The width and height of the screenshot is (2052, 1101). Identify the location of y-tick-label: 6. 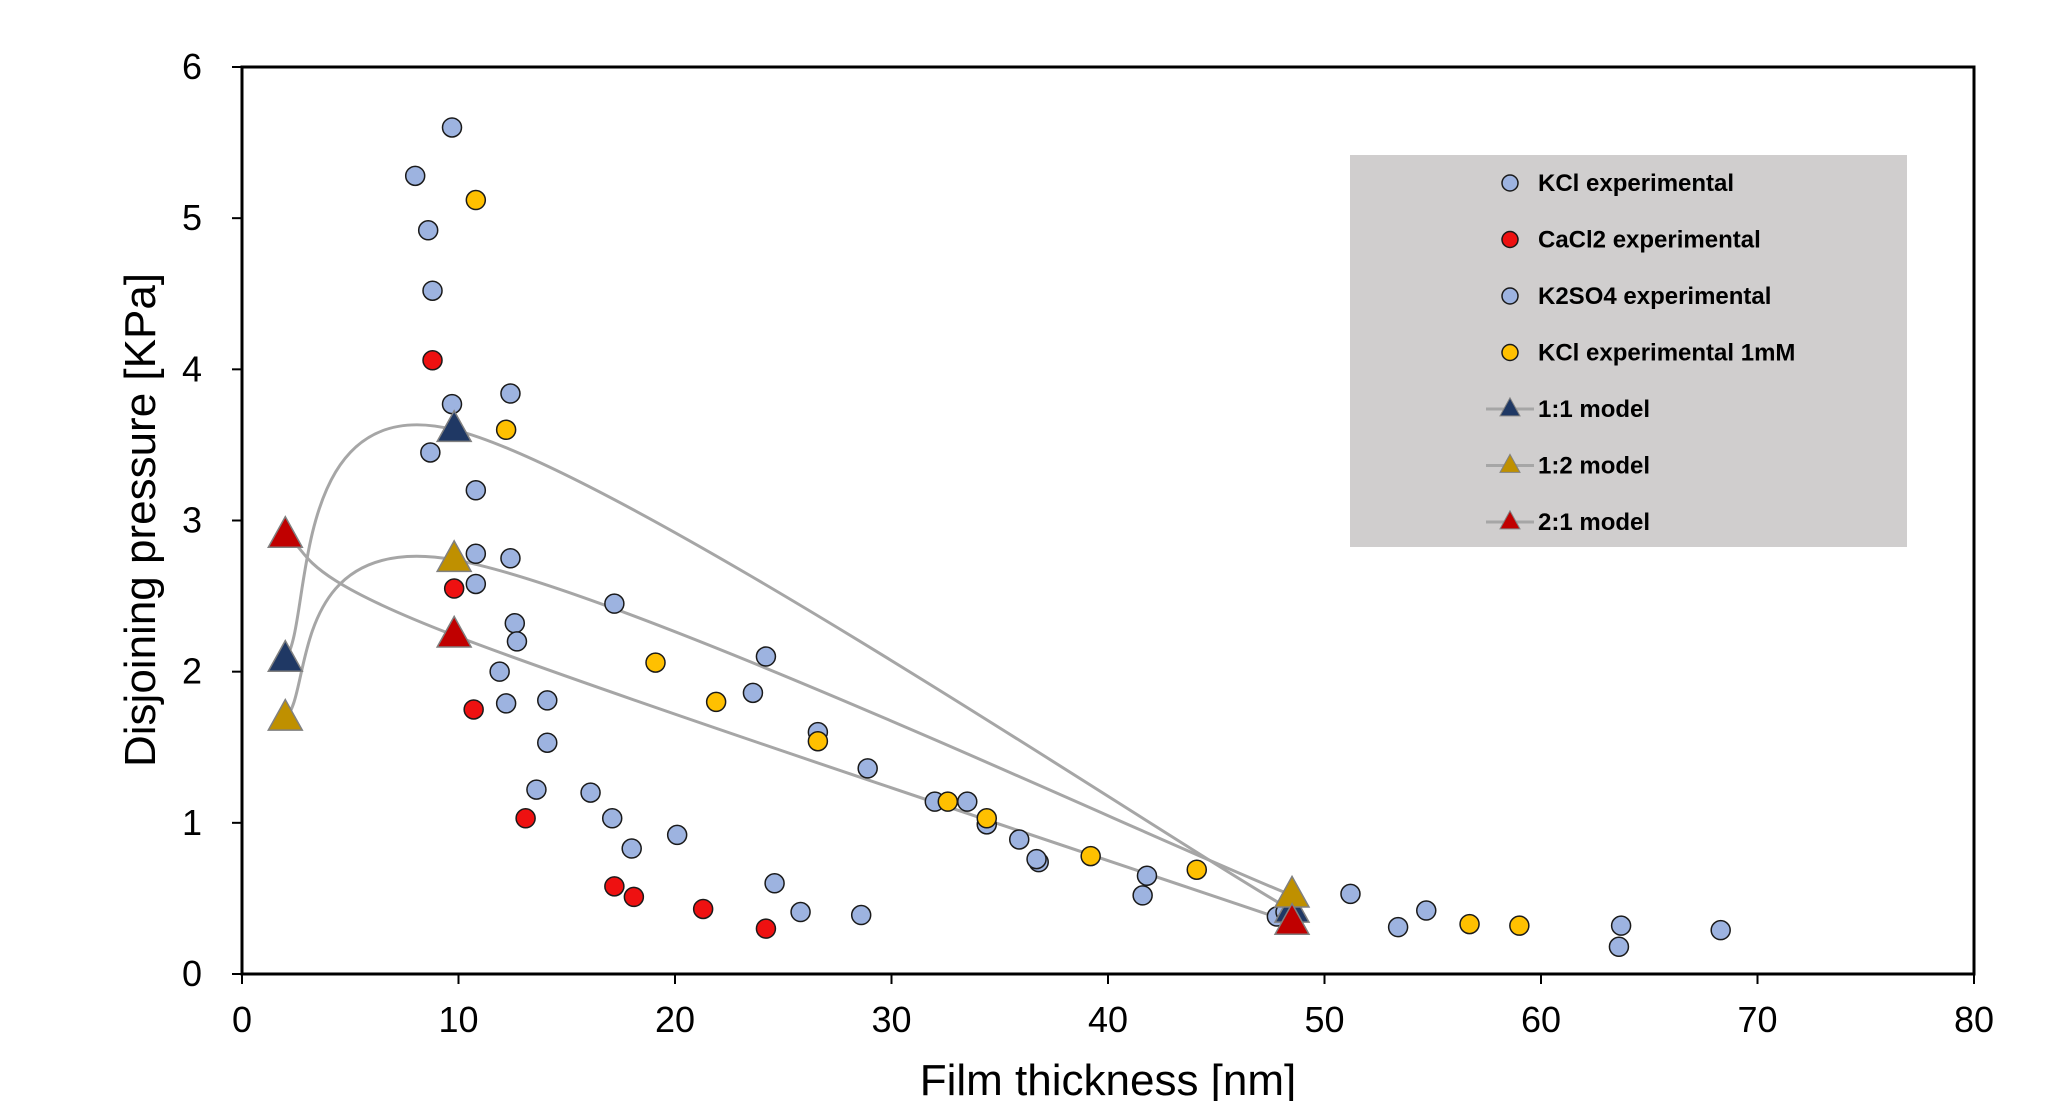
(192, 66).